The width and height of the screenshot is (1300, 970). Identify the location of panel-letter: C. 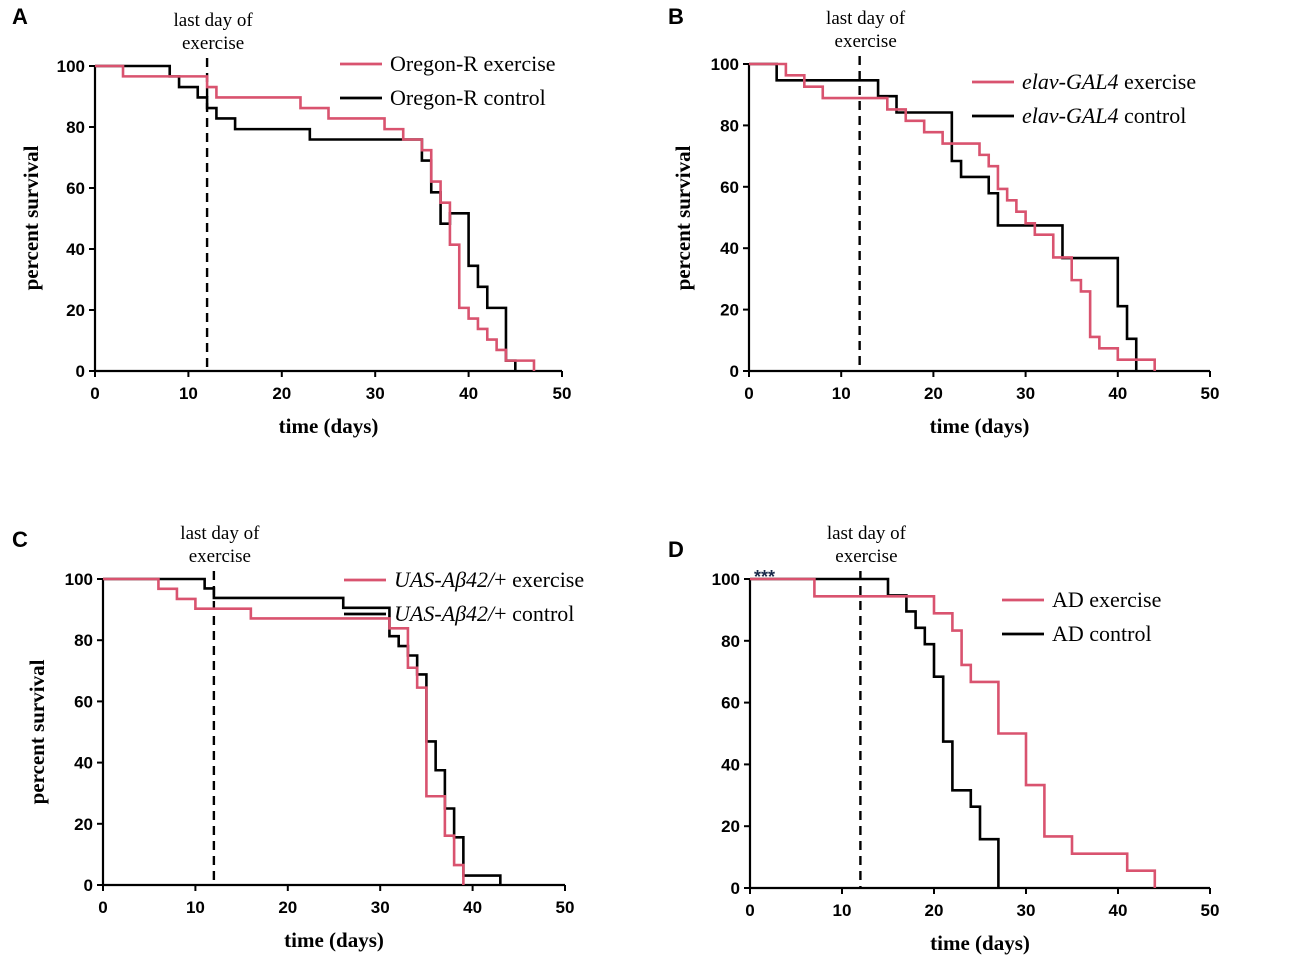
(20, 539).